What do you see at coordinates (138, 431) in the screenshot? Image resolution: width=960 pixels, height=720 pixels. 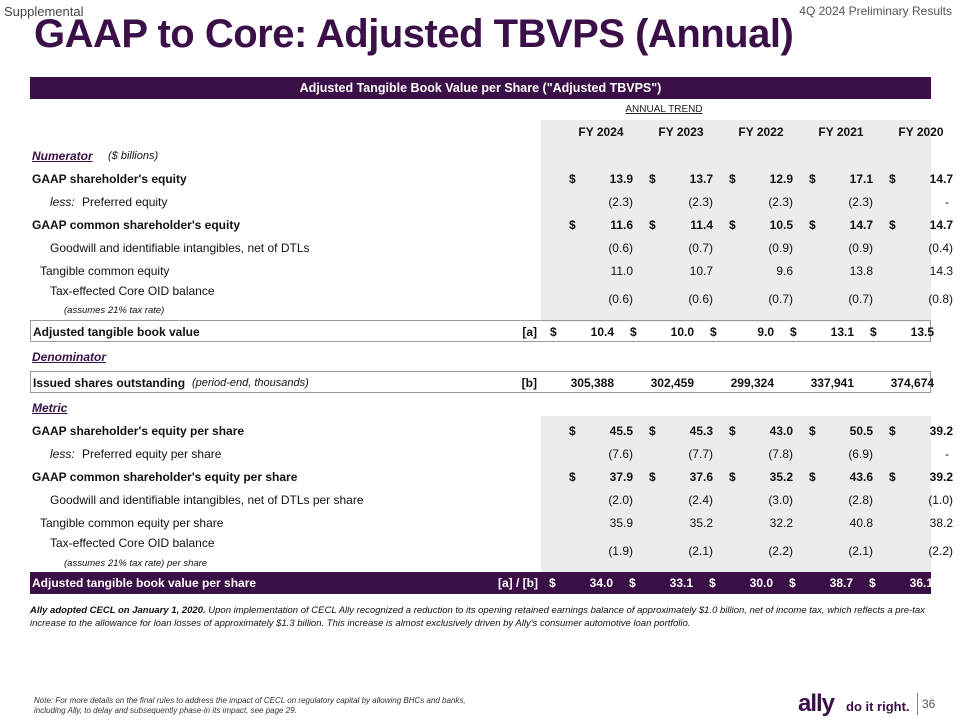 I see `row-label: GAAP shareholder's equity per share` at bounding box center [138, 431].